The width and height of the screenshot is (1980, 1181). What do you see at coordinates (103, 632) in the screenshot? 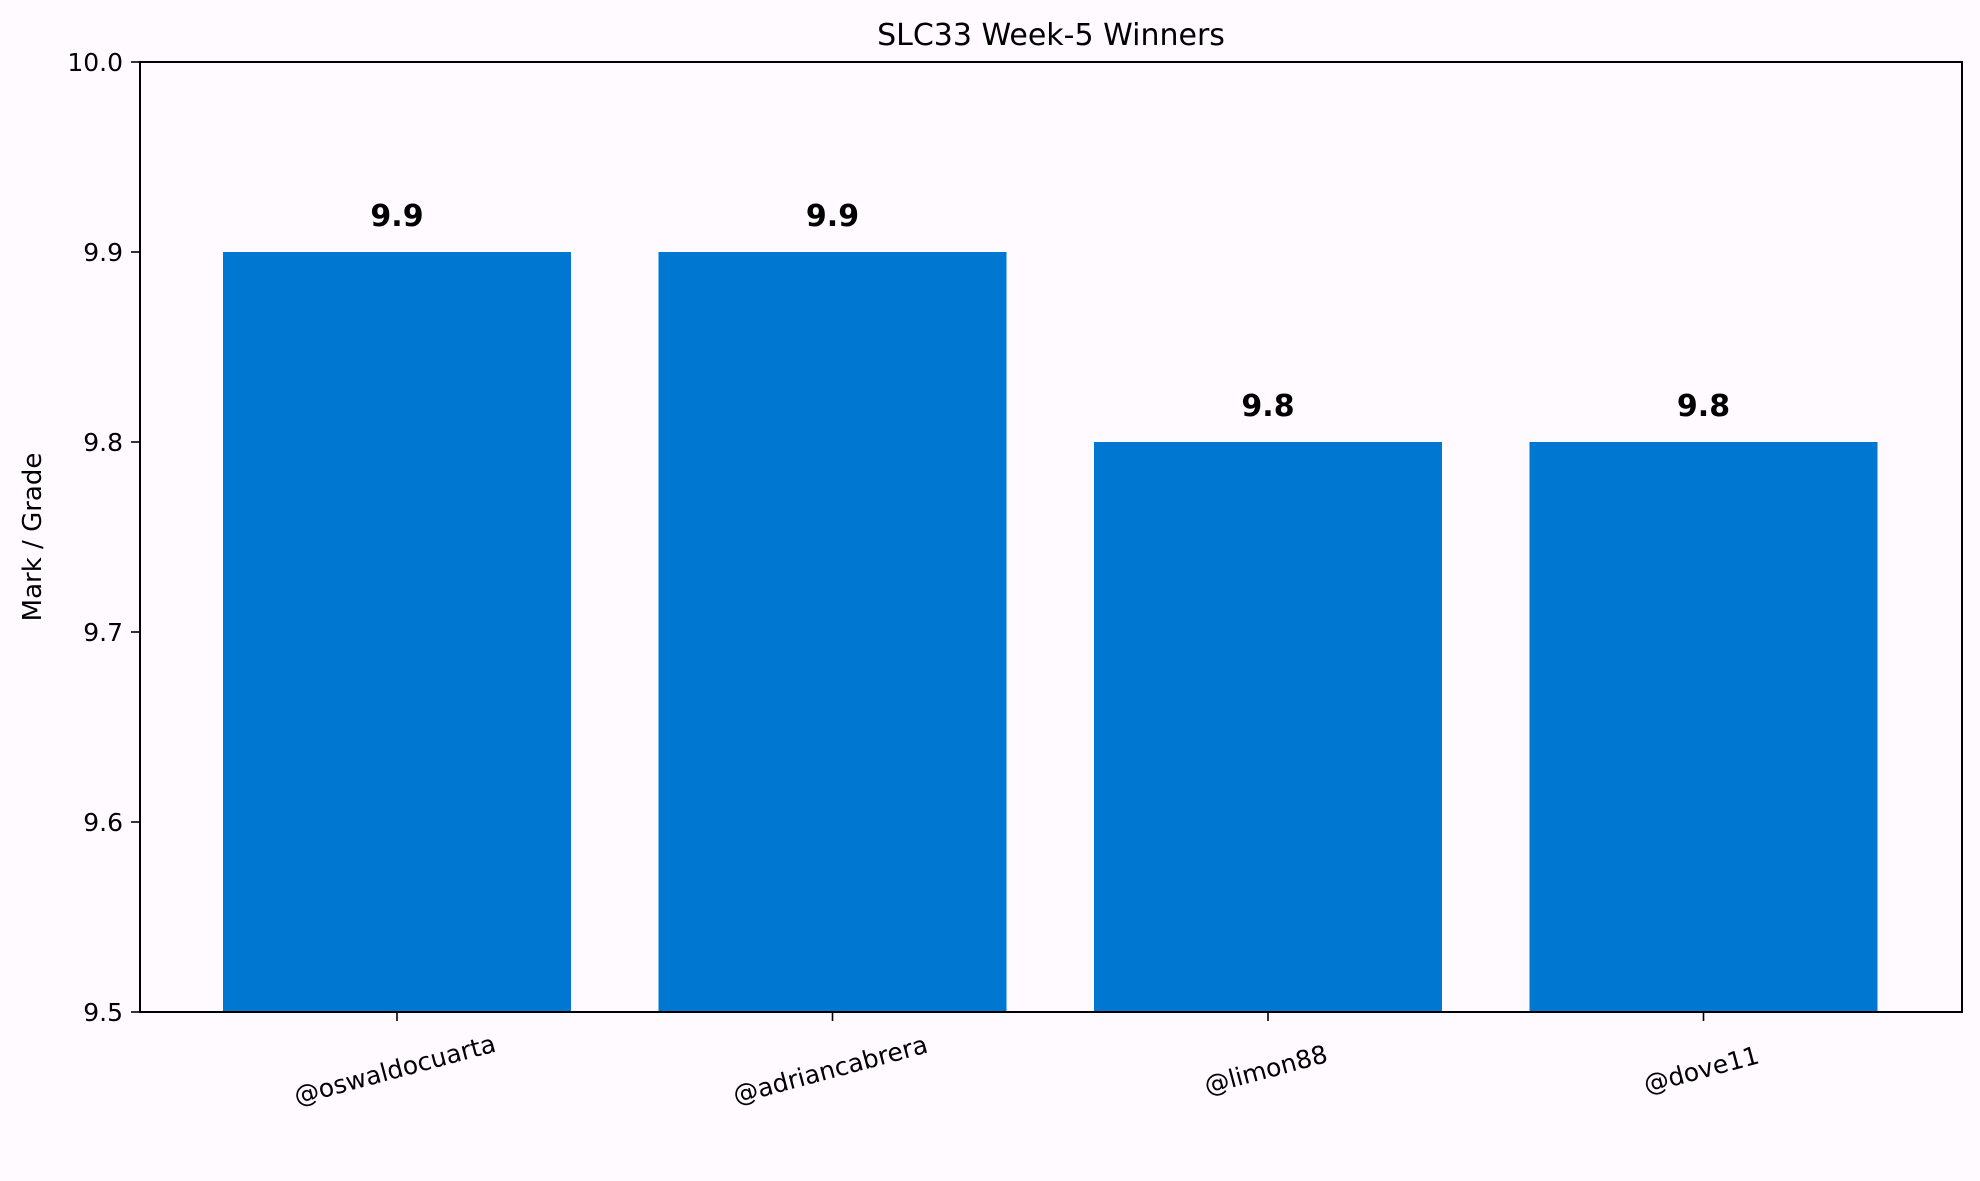
I see `y-tick-label: 9.7` at bounding box center [103, 632].